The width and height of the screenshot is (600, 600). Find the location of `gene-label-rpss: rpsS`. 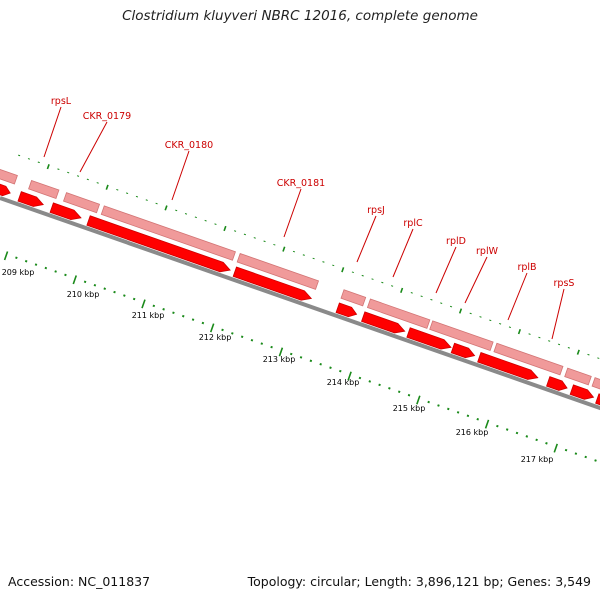

gene-label-rpss: rpsS is located at coordinates (564, 283).